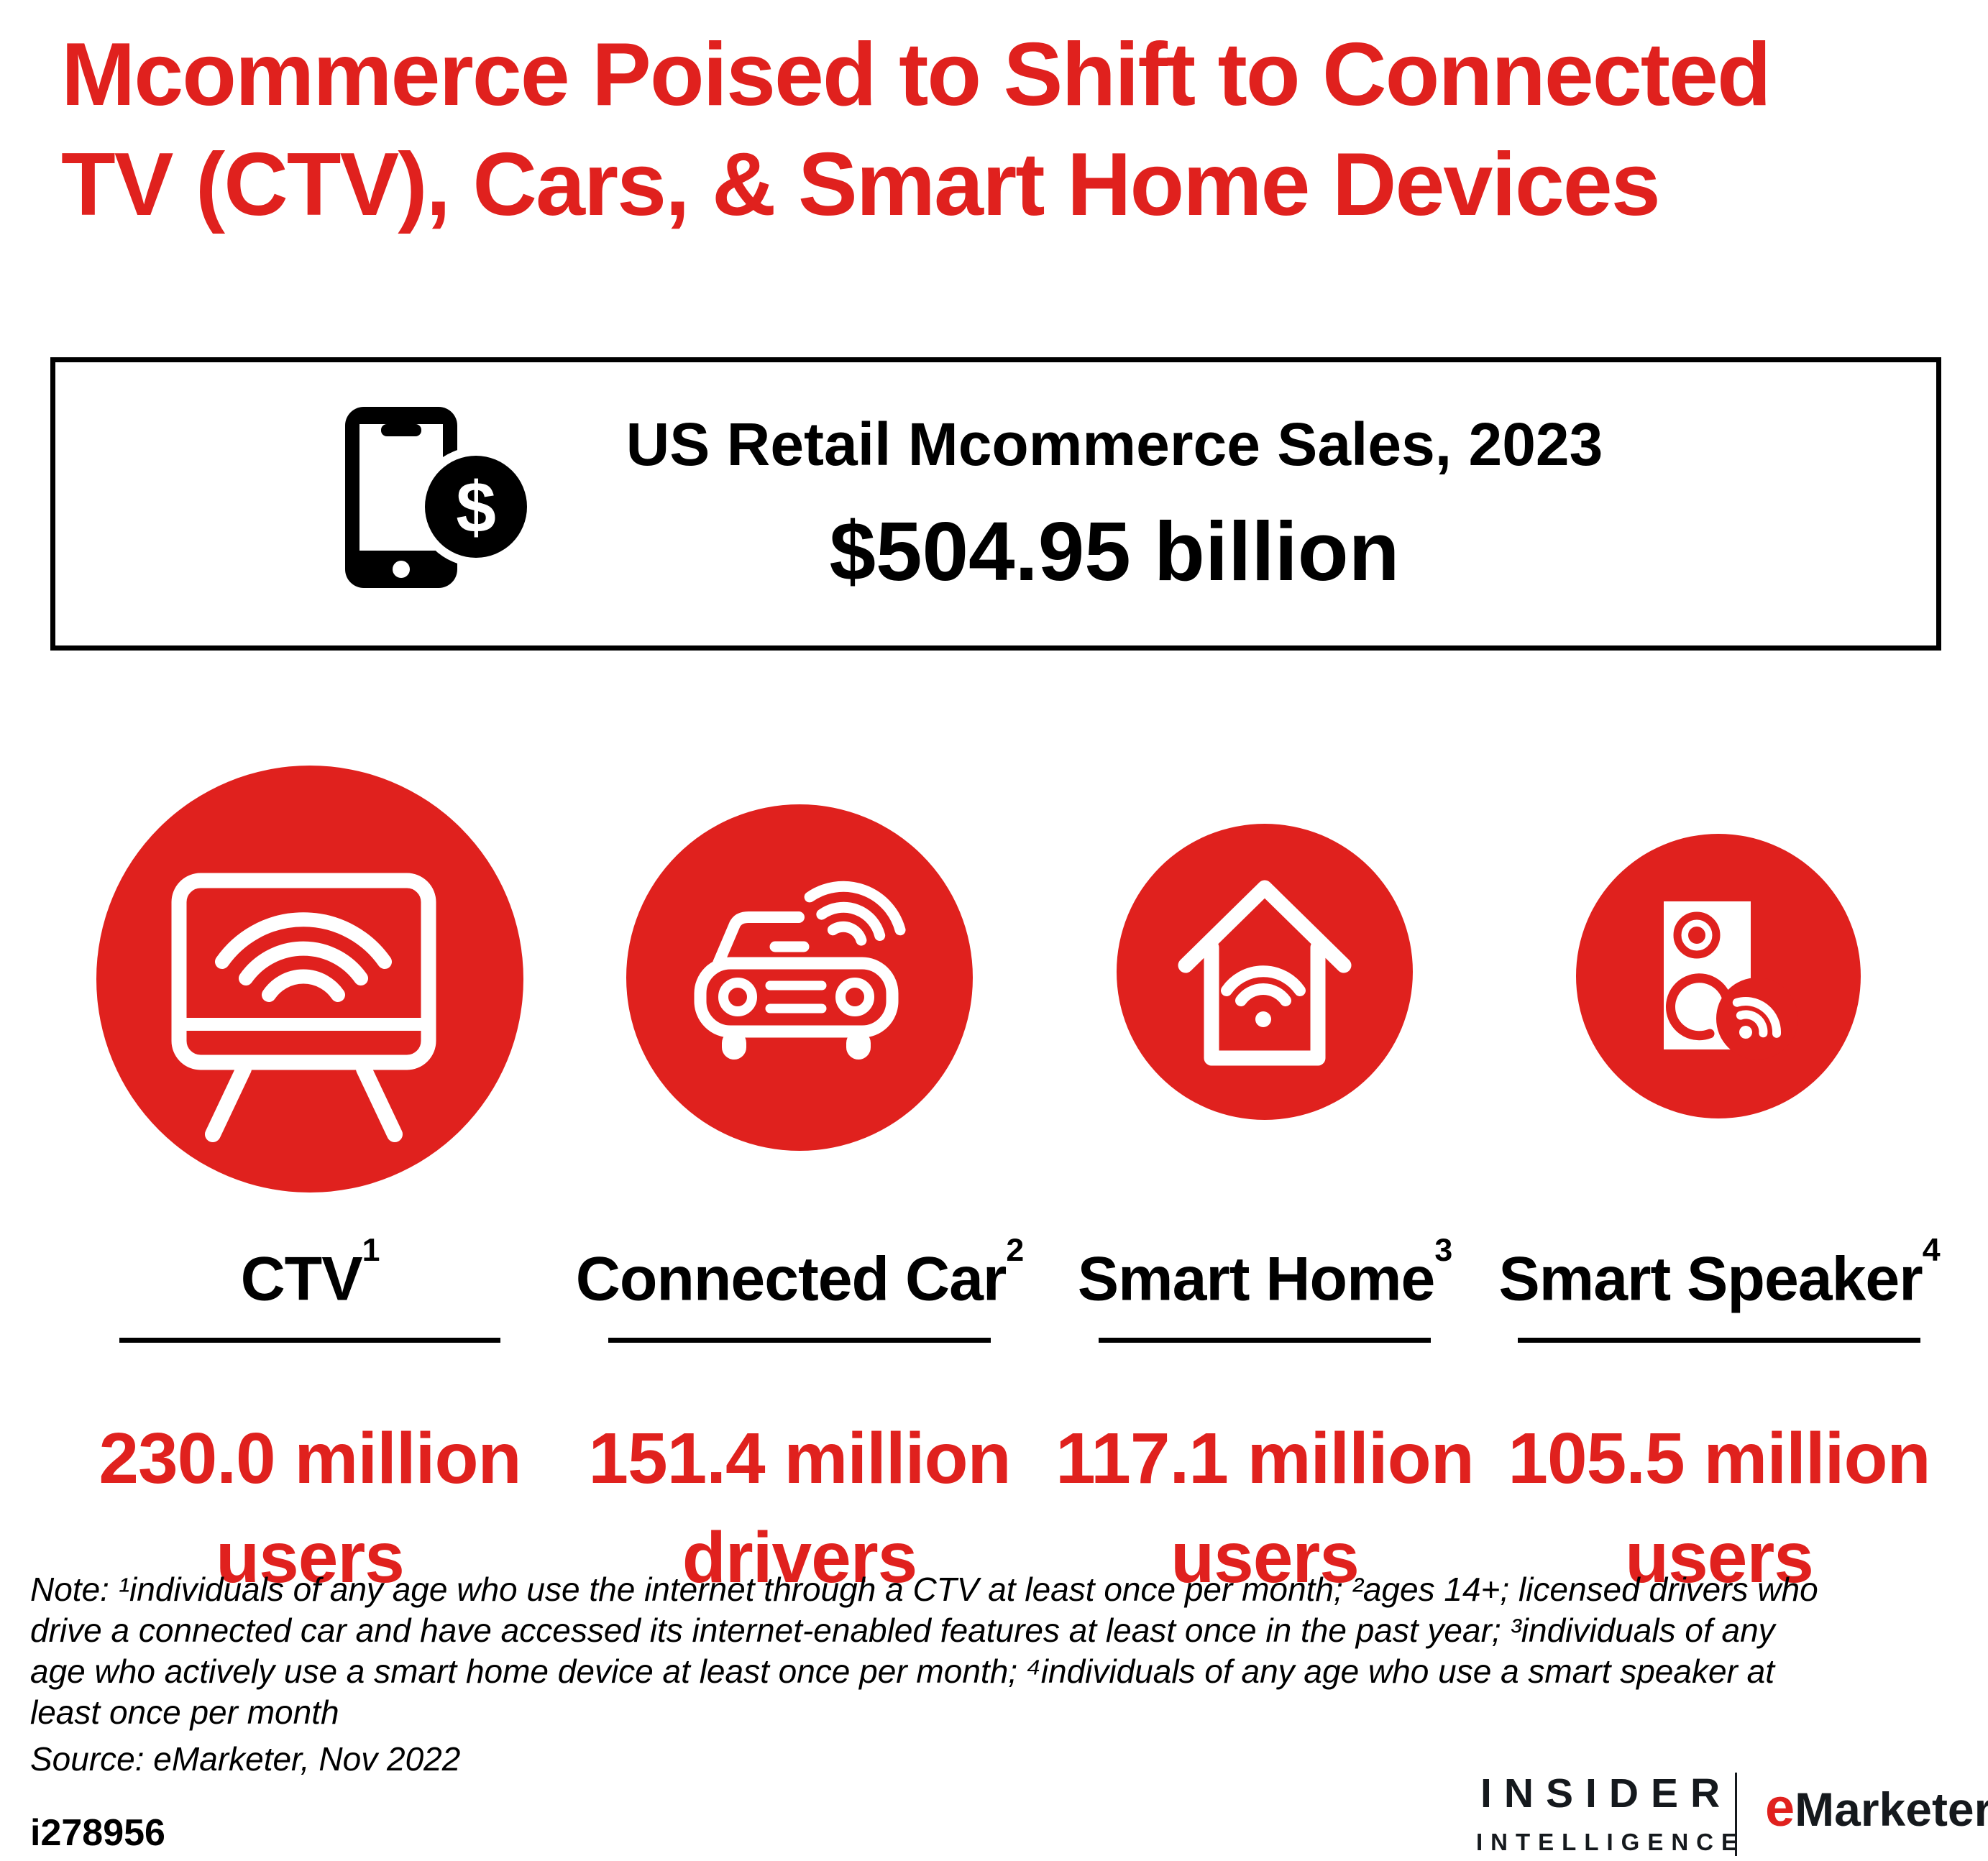  I want to click on smart-speaker-value-number: 105.5 million, so click(1719, 1458).